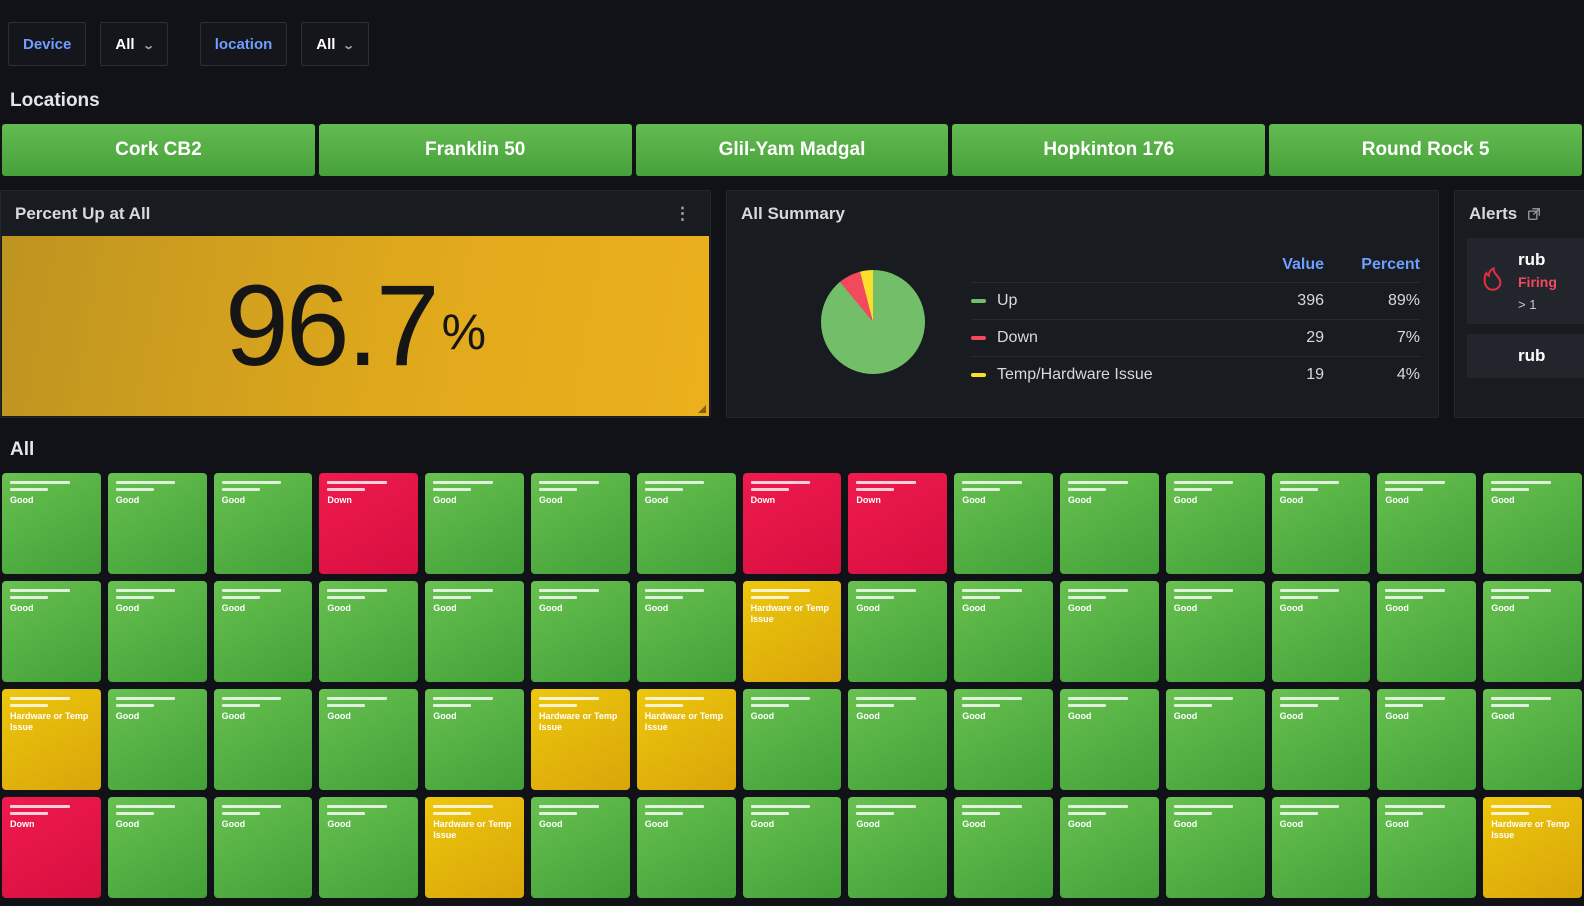 Image resolution: width=1584 pixels, height=906 pixels. What do you see at coordinates (792, 43) in the screenshot?
I see `dashboard-controls: Device All ⌄ location All ⌄` at bounding box center [792, 43].